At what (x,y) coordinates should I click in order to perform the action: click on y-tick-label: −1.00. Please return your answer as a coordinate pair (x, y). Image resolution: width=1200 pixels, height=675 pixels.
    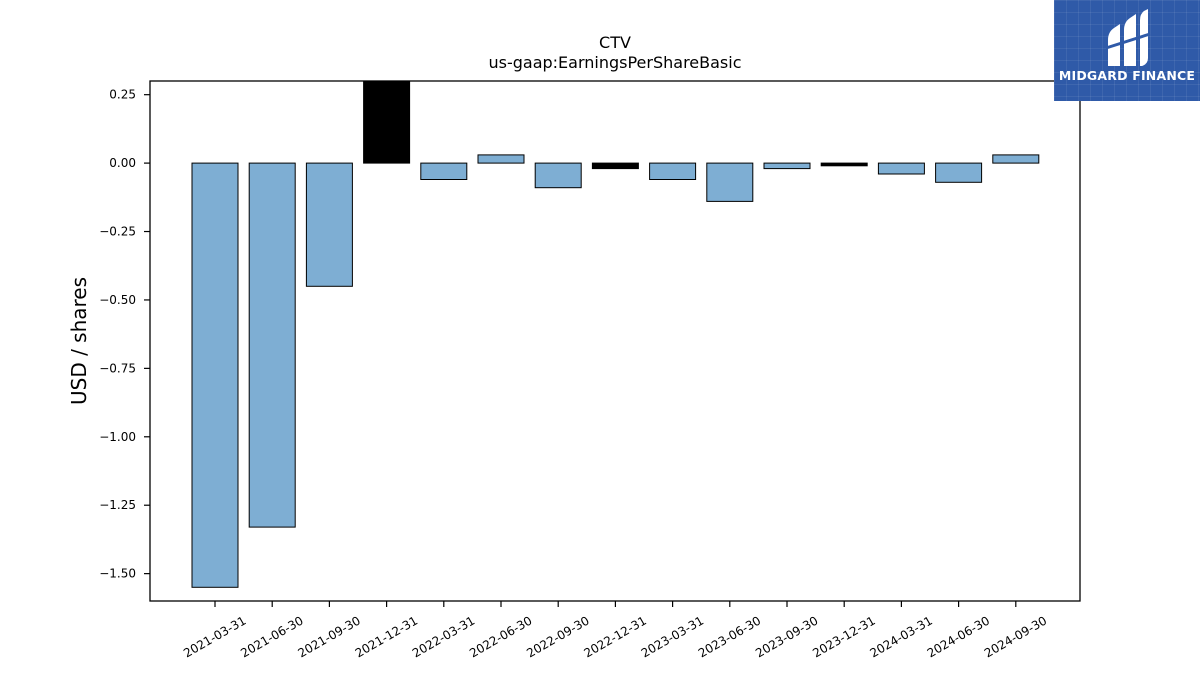
    Looking at the image, I should click on (117, 437).